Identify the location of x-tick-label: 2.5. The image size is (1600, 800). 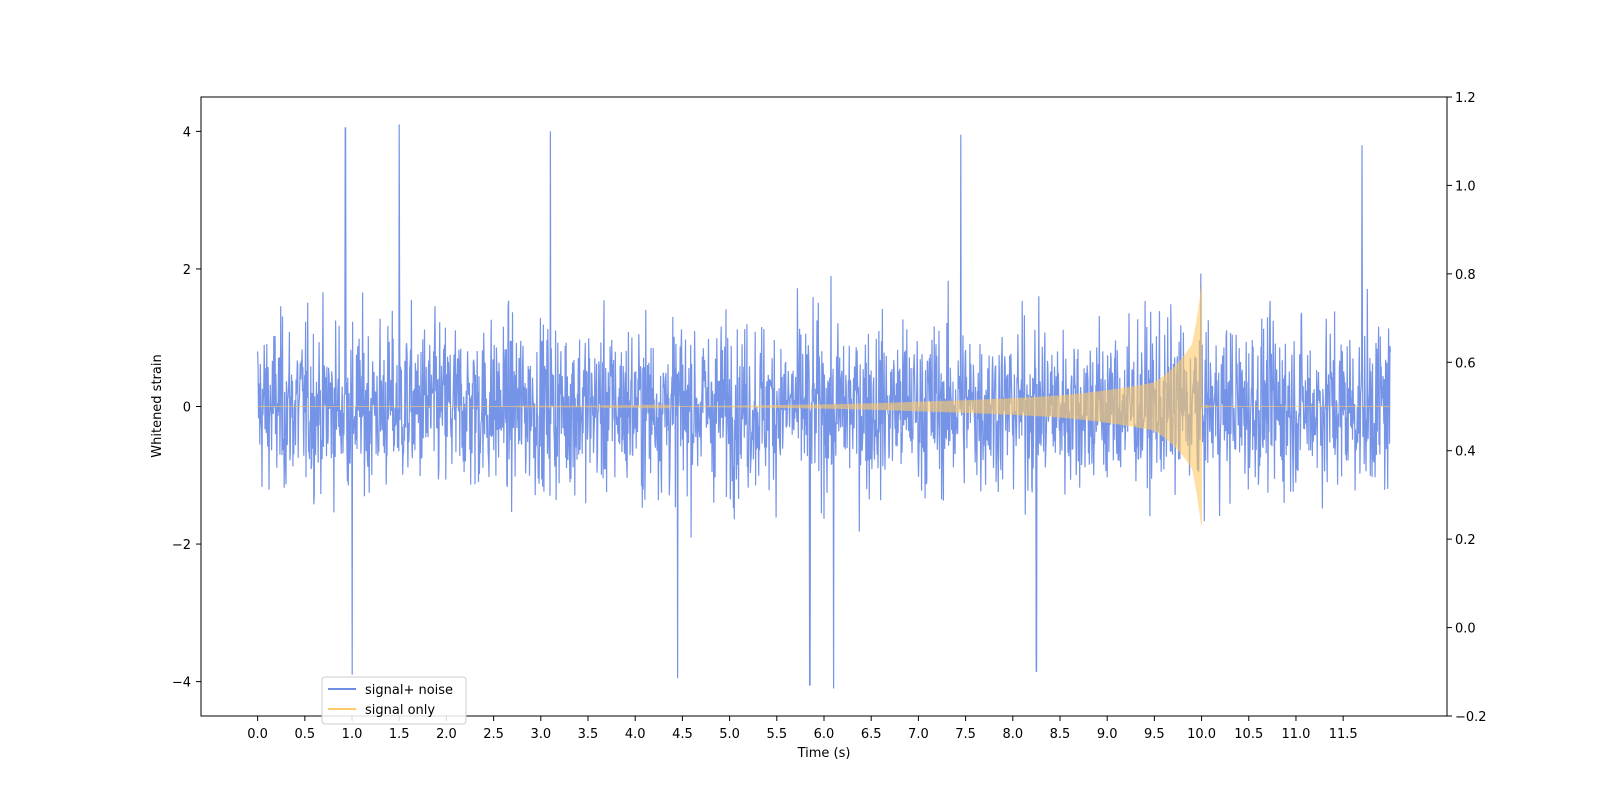
(493, 734).